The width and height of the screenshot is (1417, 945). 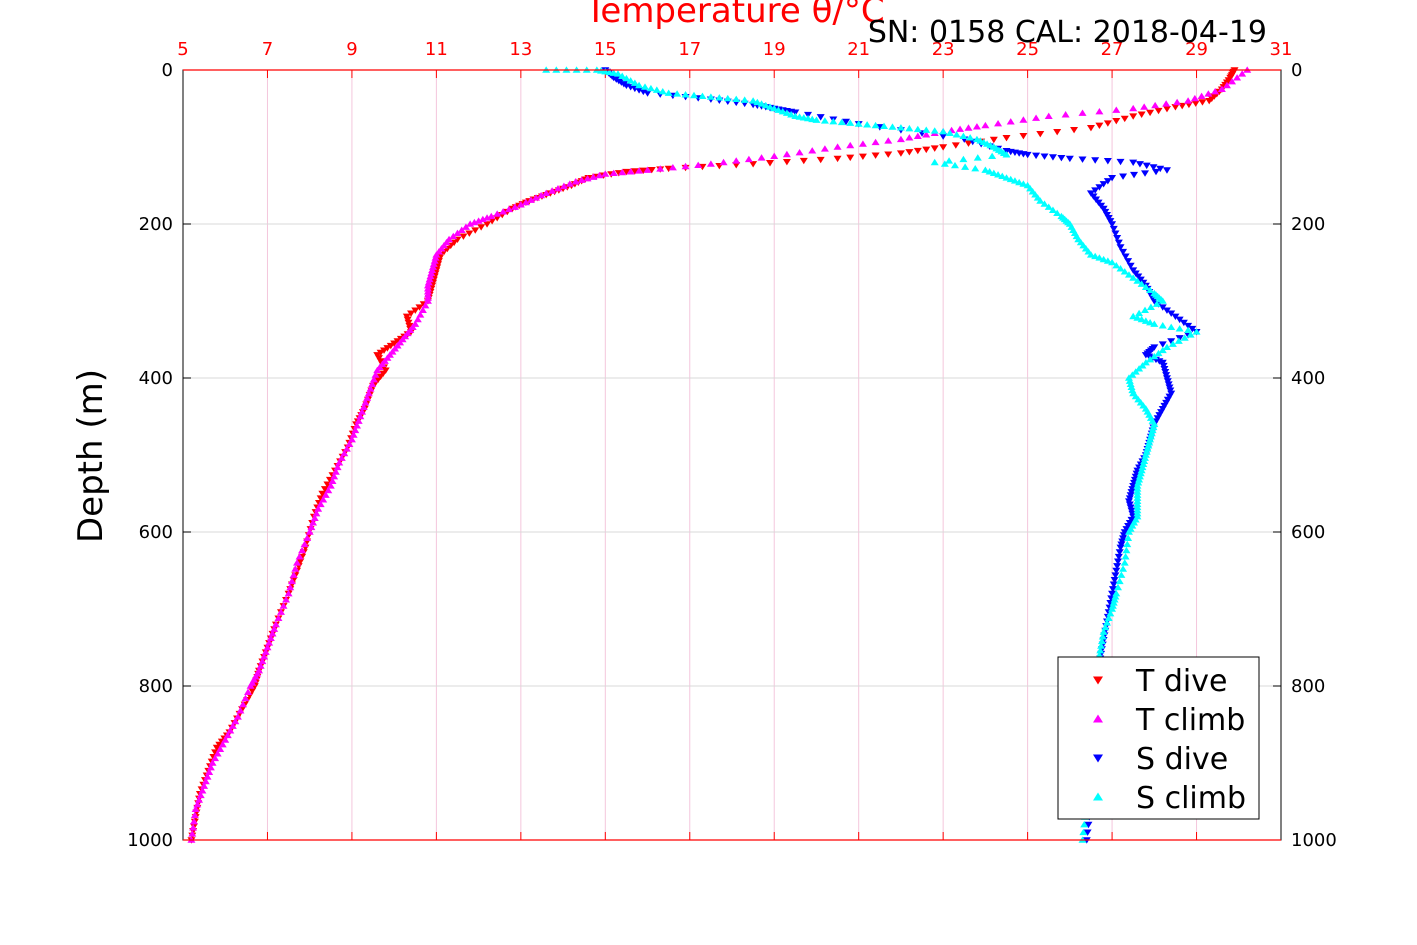 I want to click on x-tick-label: 19, so click(x=774, y=49).